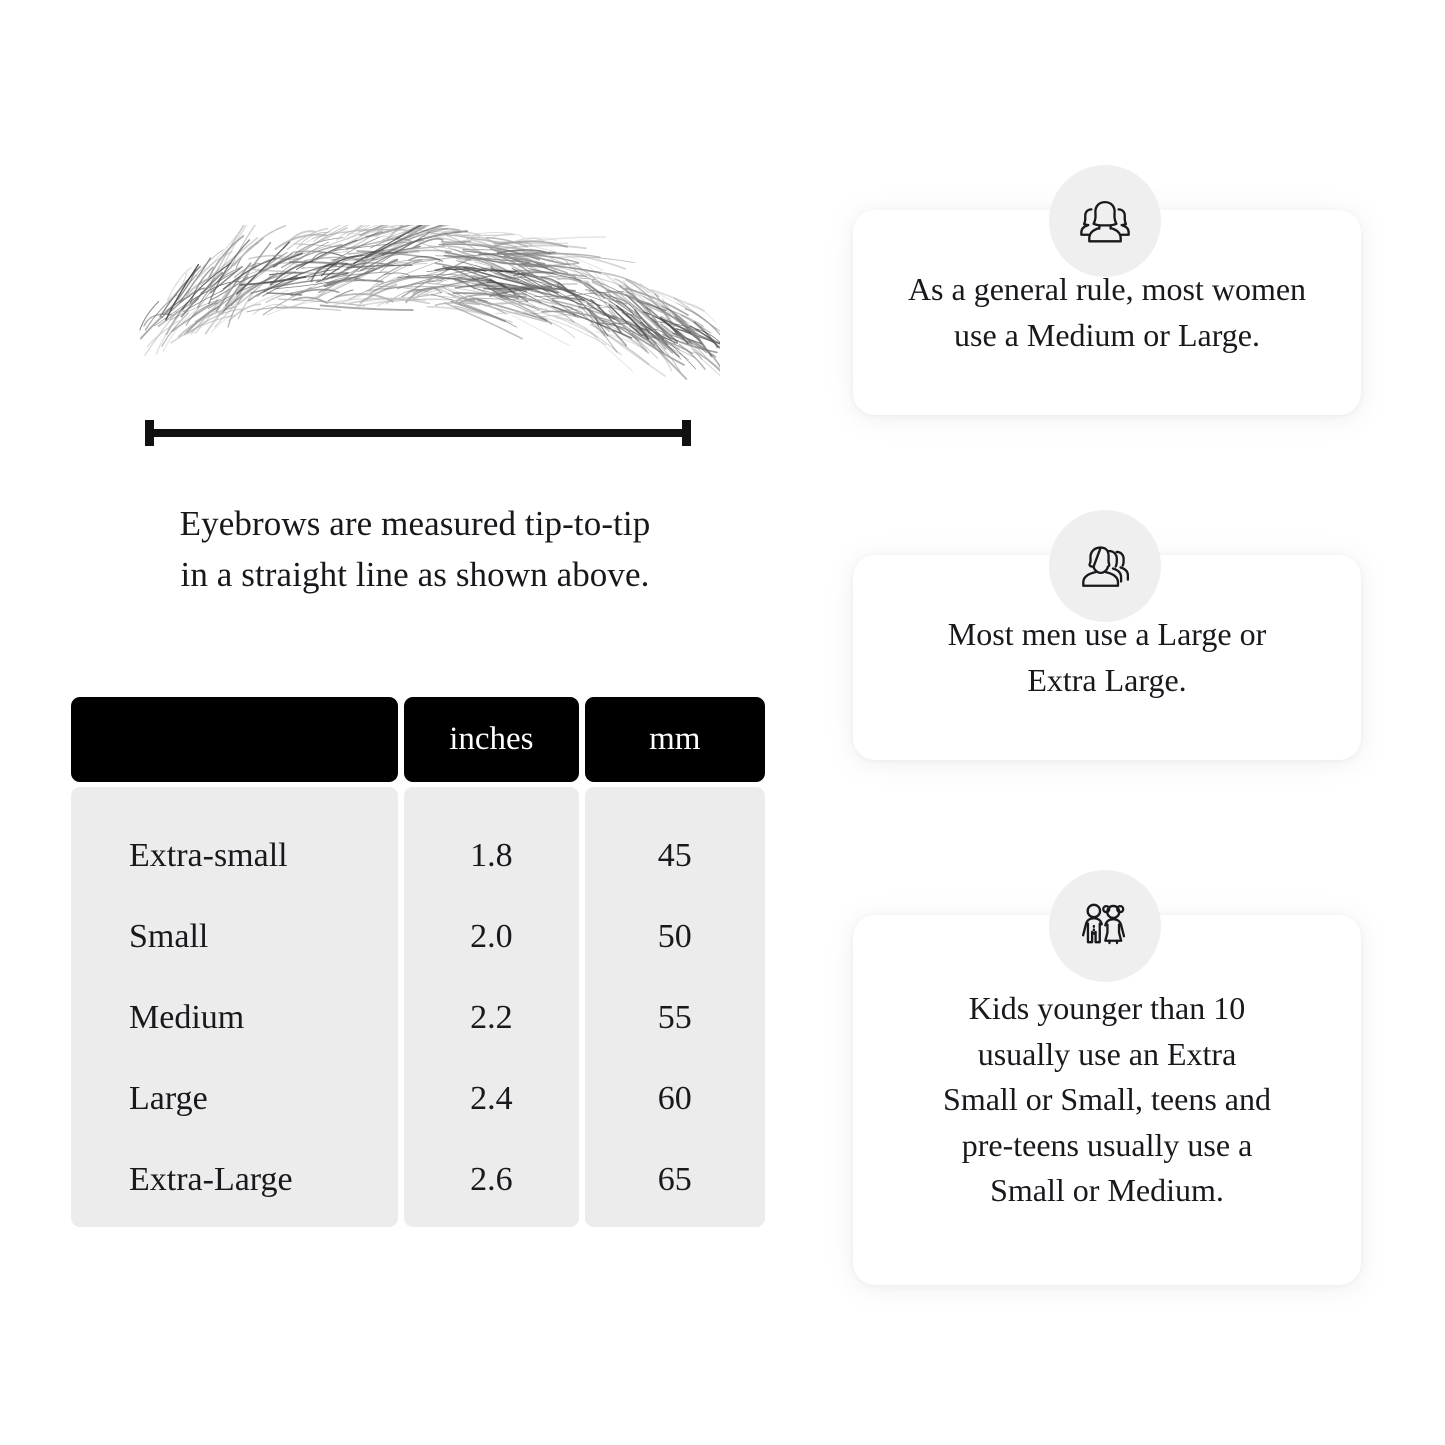  What do you see at coordinates (1107, 1053) in the screenshot?
I see `note-line: usually use an Extra` at bounding box center [1107, 1053].